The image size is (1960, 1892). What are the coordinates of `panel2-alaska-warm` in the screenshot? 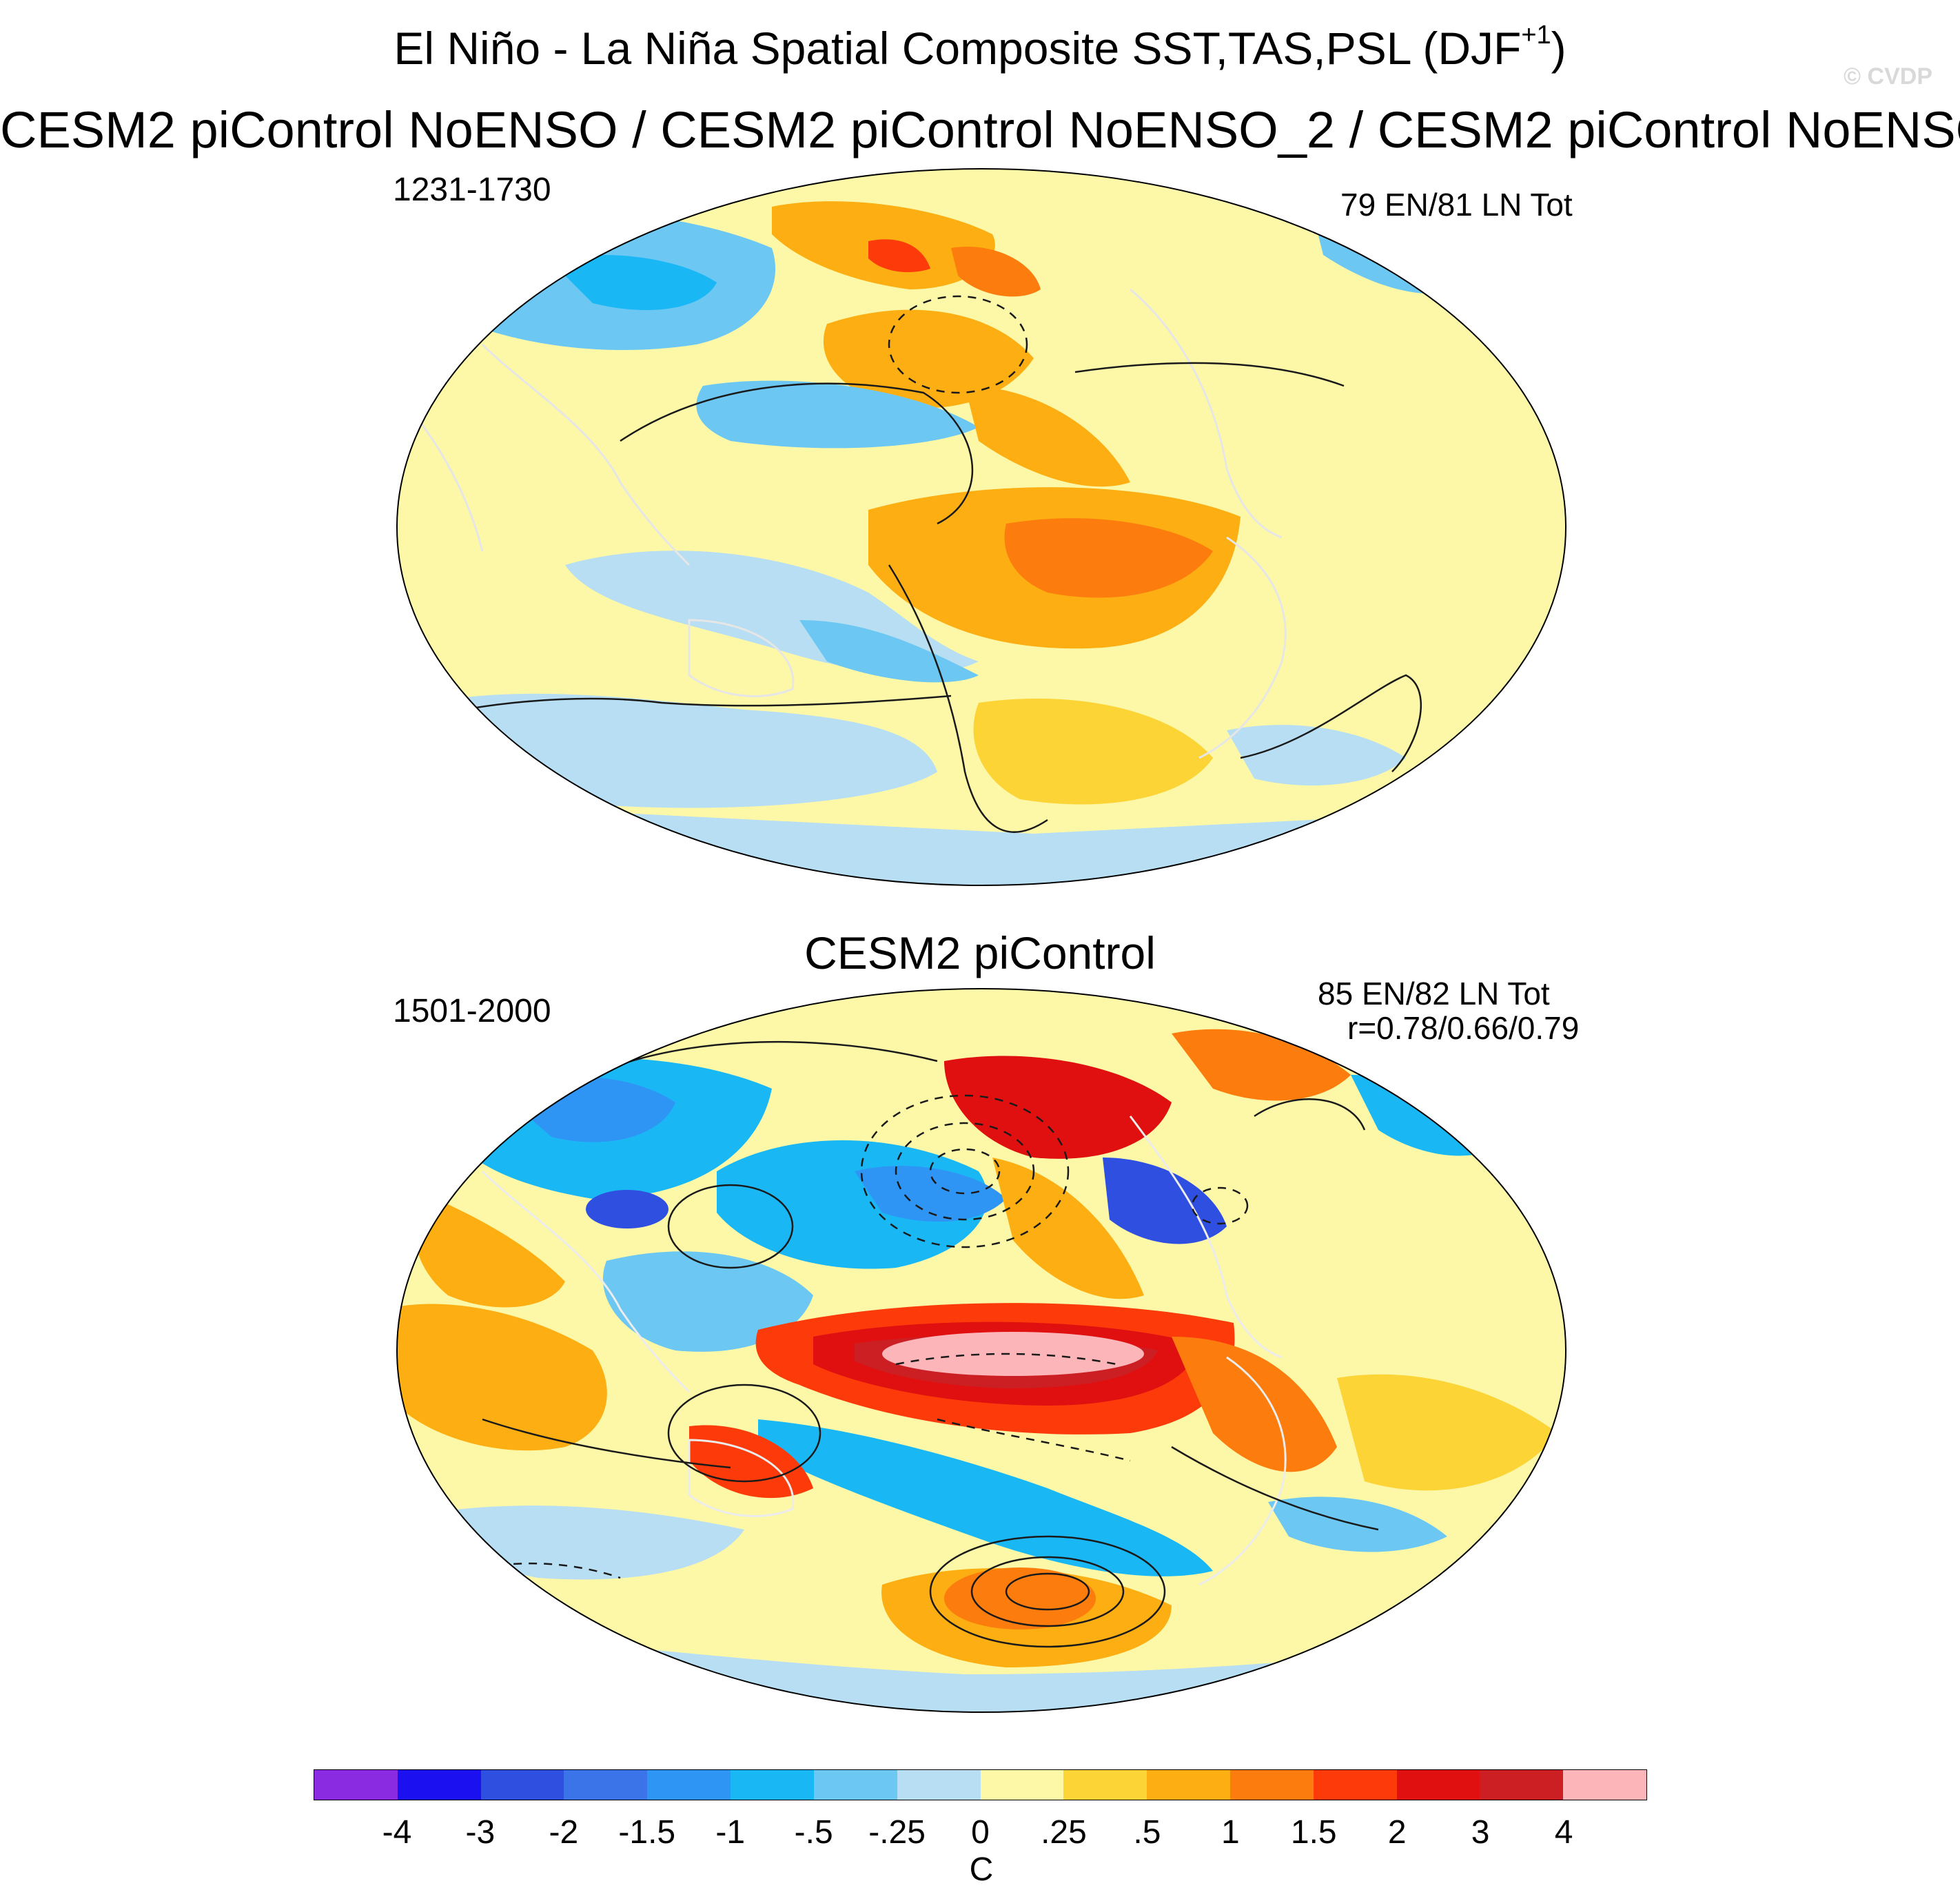 It's located at (1058, 1107).